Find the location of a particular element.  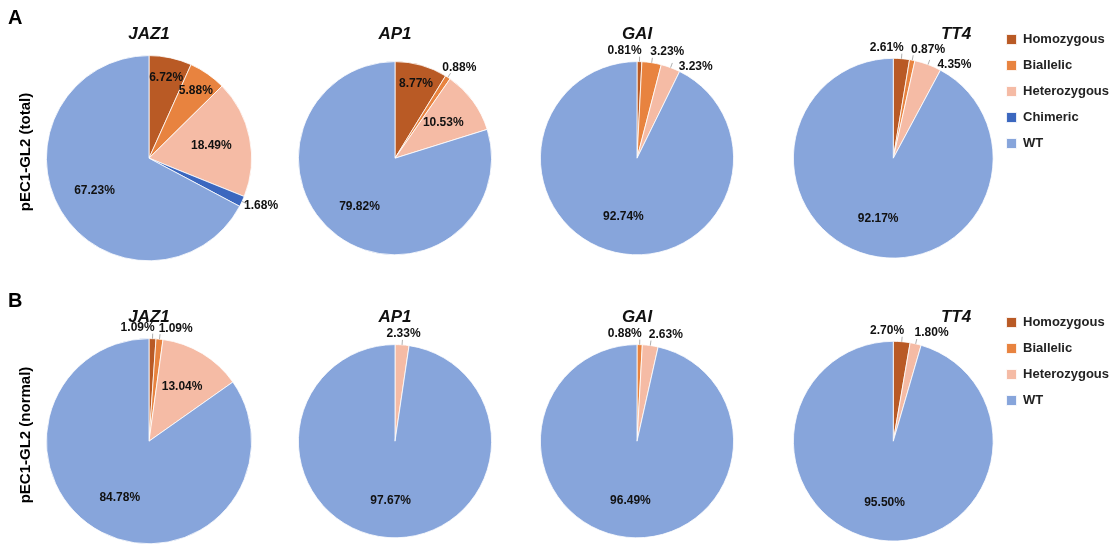

text: B is located at coordinates (15, 300).